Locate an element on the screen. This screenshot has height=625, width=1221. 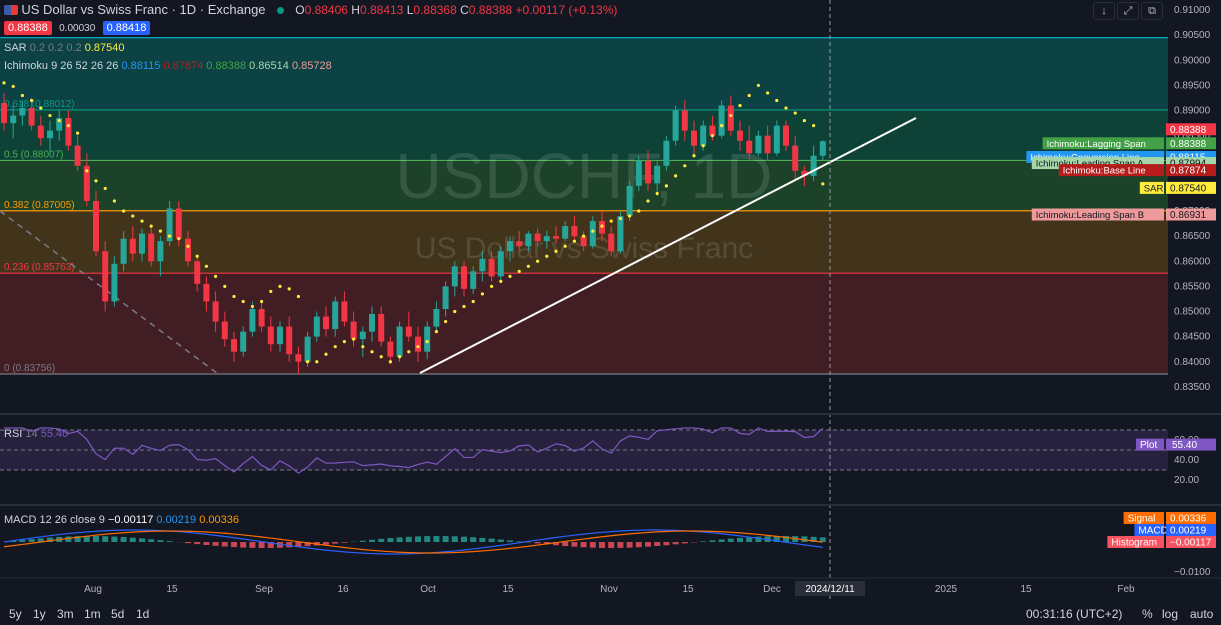
fib-label: 0.236 (0.85763) is located at coordinates (39, 267).